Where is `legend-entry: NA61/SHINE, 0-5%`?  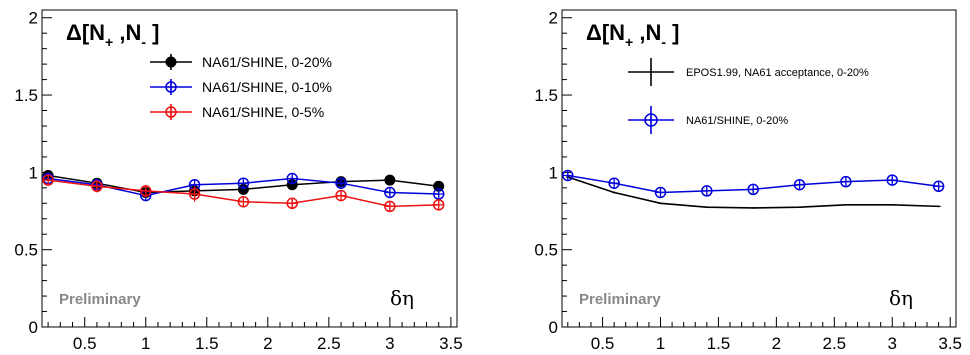 legend-entry: NA61/SHINE, 0-5% is located at coordinates (237, 112).